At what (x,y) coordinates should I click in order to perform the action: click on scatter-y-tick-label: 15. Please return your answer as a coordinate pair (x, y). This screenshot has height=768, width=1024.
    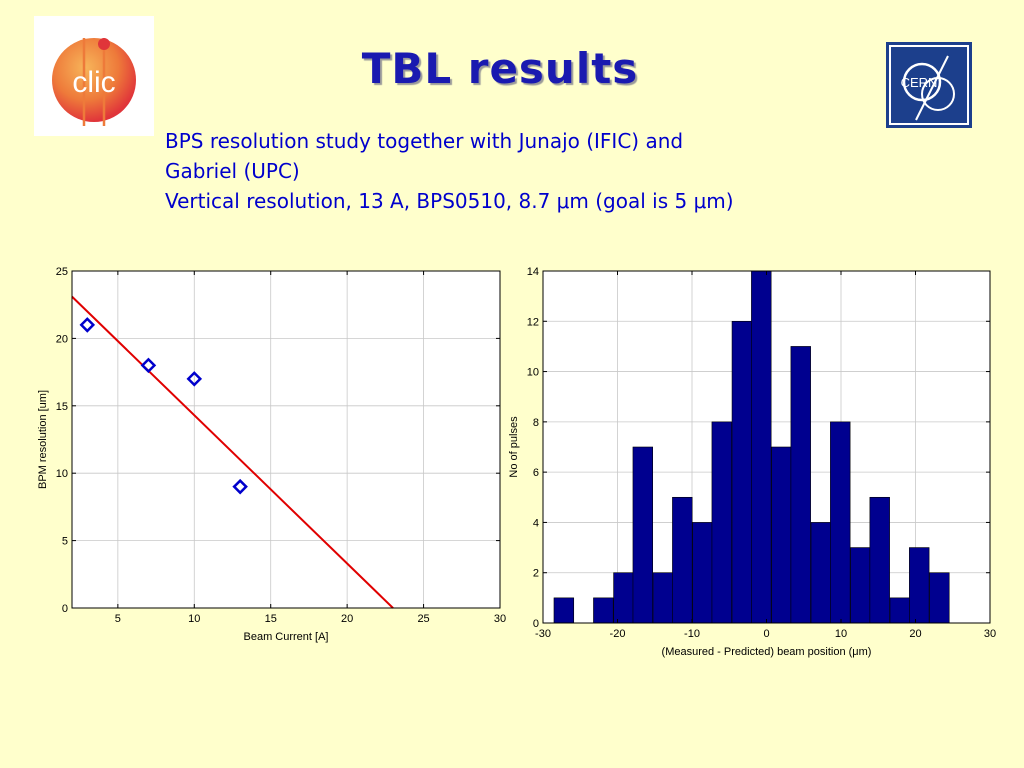
    Looking at the image, I should click on (62, 407).